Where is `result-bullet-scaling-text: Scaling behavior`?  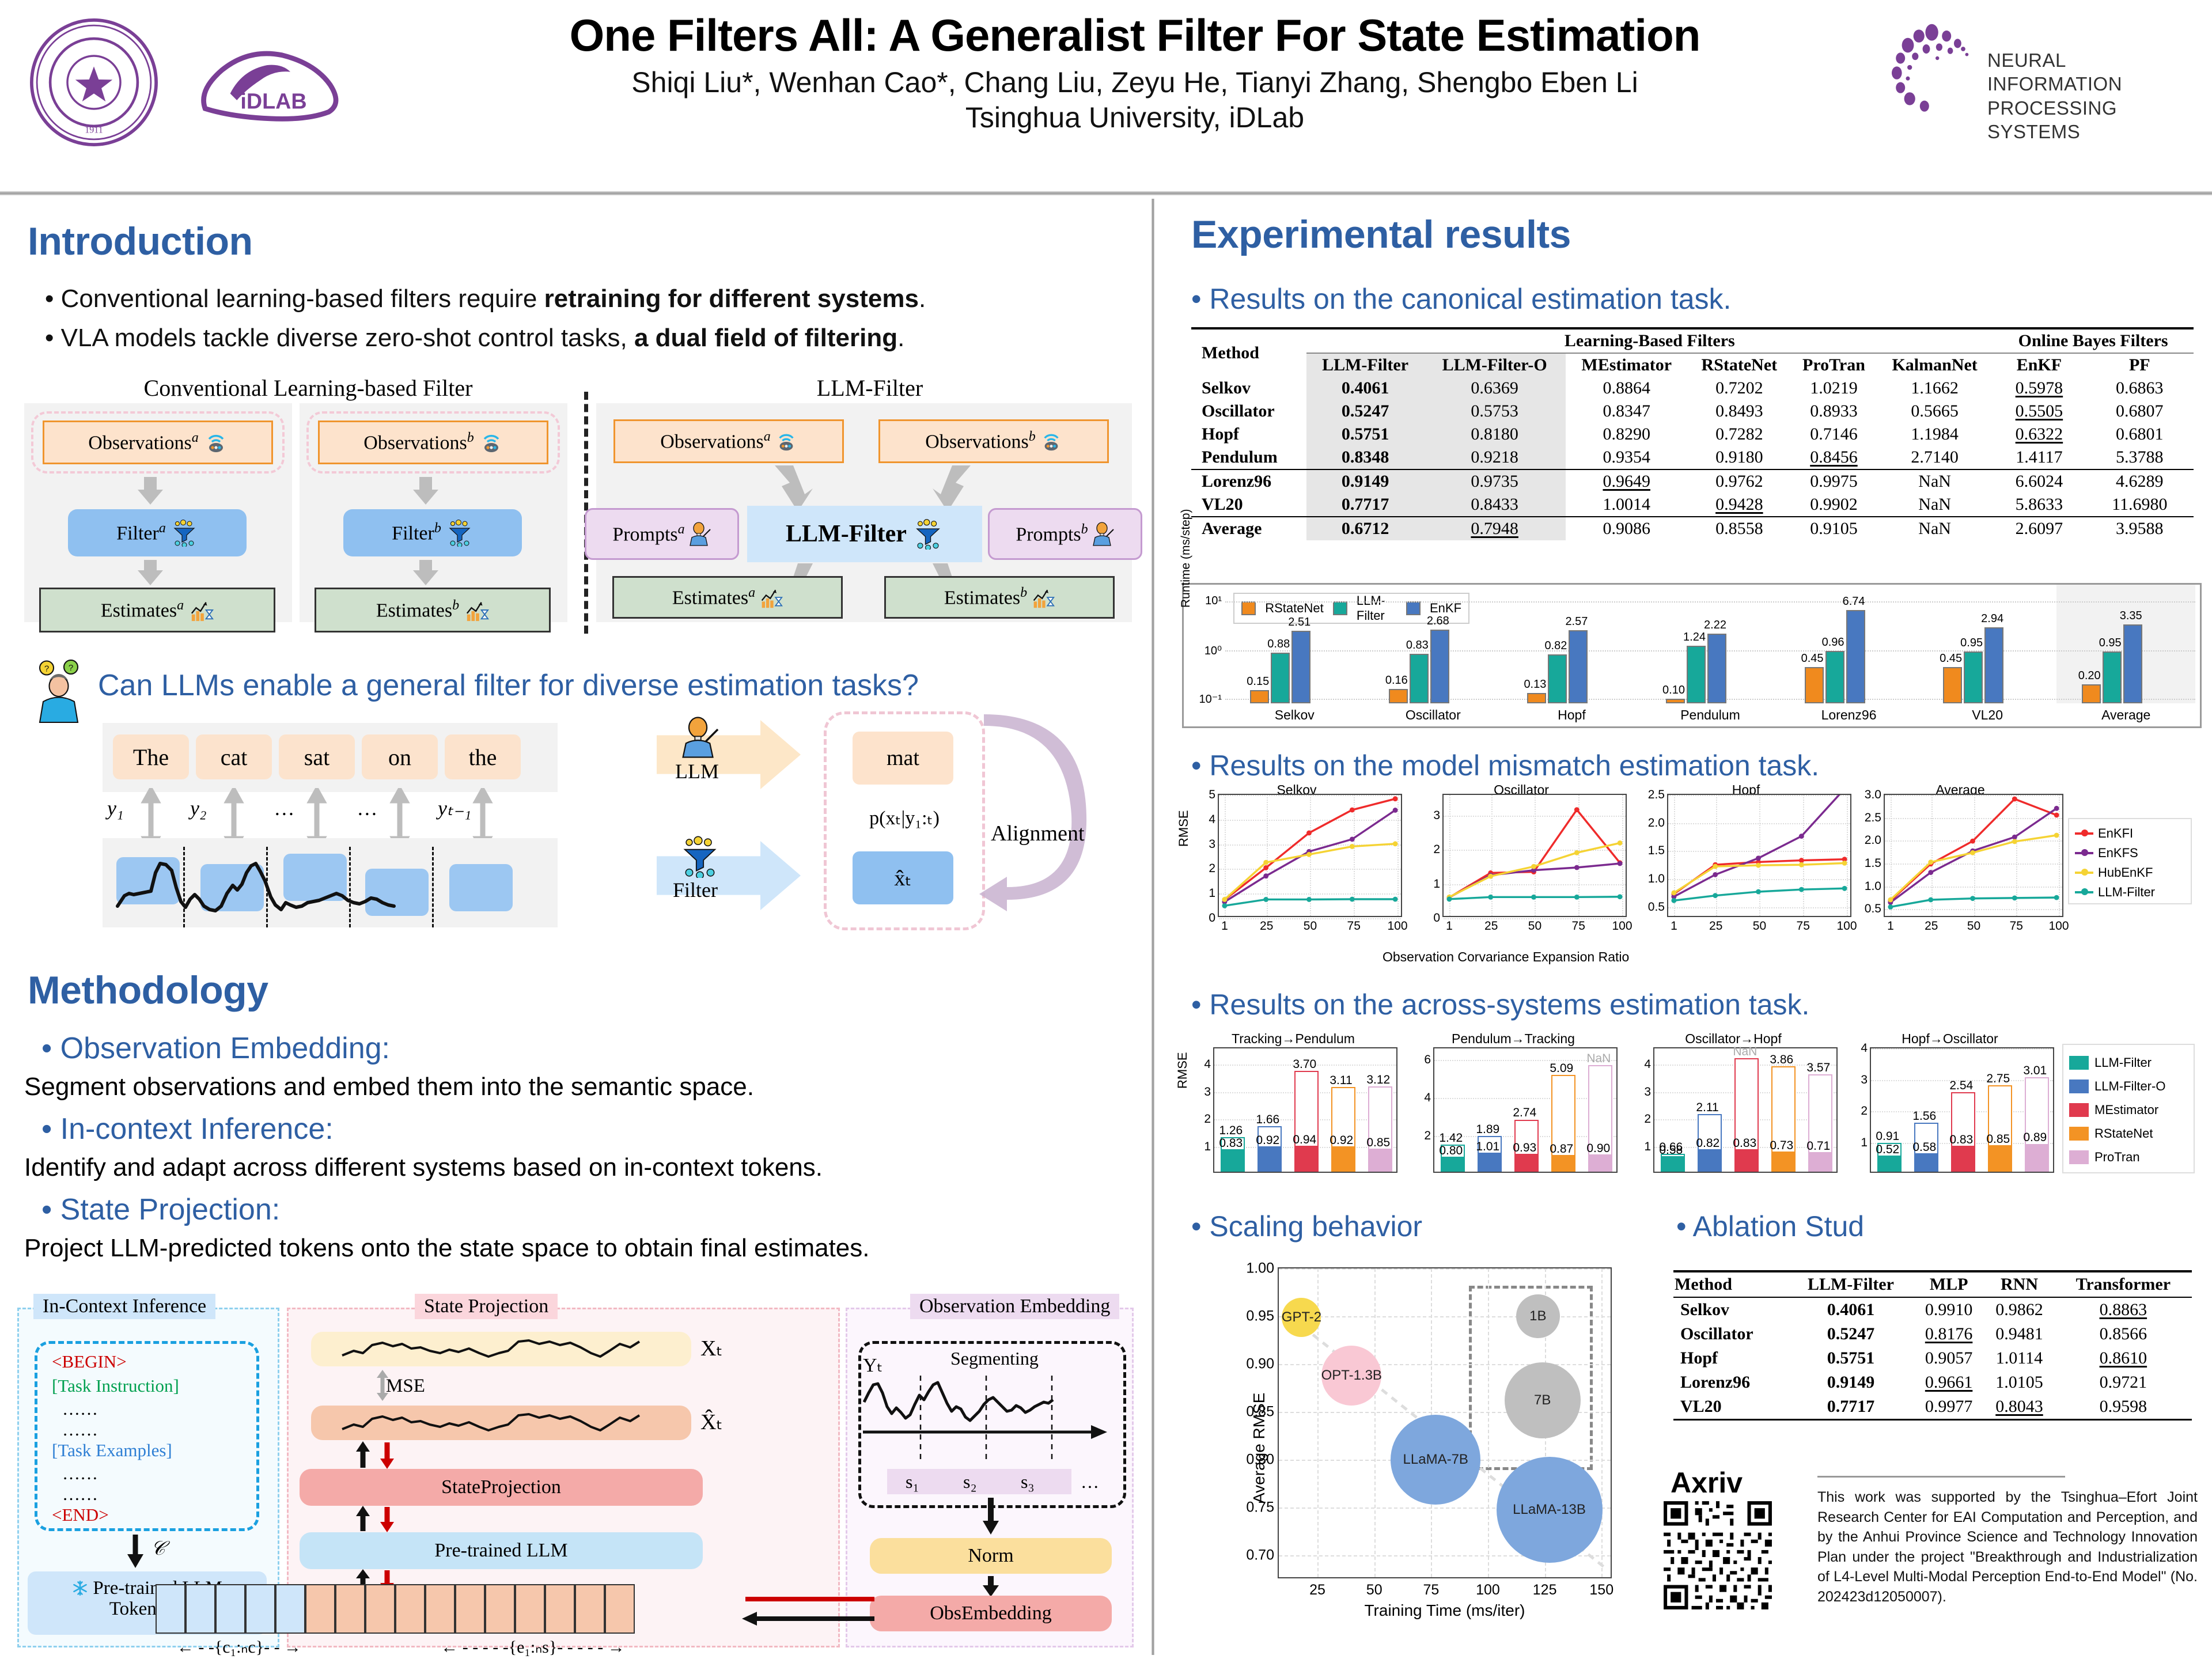
result-bullet-scaling-text: Scaling behavior is located at coordinates (1316, 1226).